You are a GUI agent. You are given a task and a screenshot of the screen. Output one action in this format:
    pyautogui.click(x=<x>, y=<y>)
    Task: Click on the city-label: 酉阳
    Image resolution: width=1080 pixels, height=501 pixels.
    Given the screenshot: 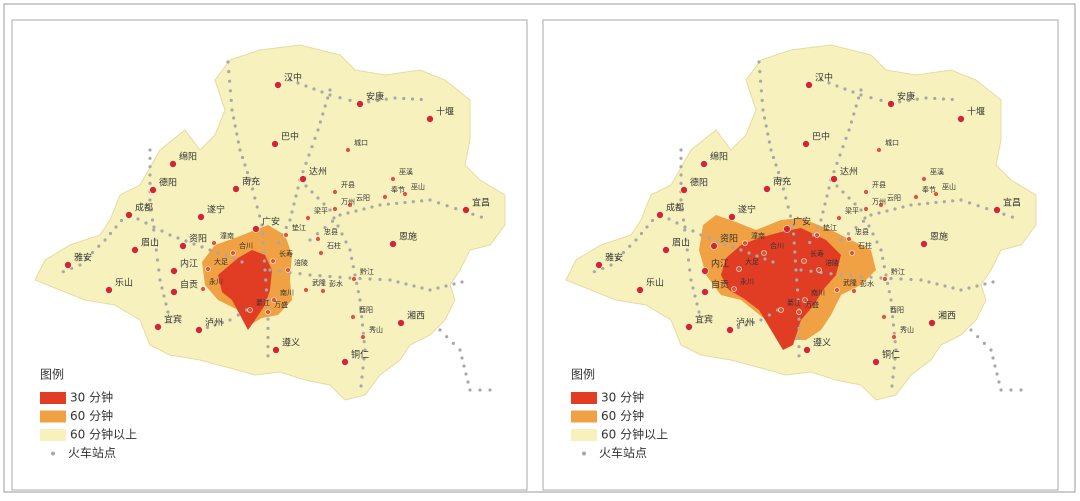 What is the action you would take?
    pyautogui.click(x=366, y=309)
    